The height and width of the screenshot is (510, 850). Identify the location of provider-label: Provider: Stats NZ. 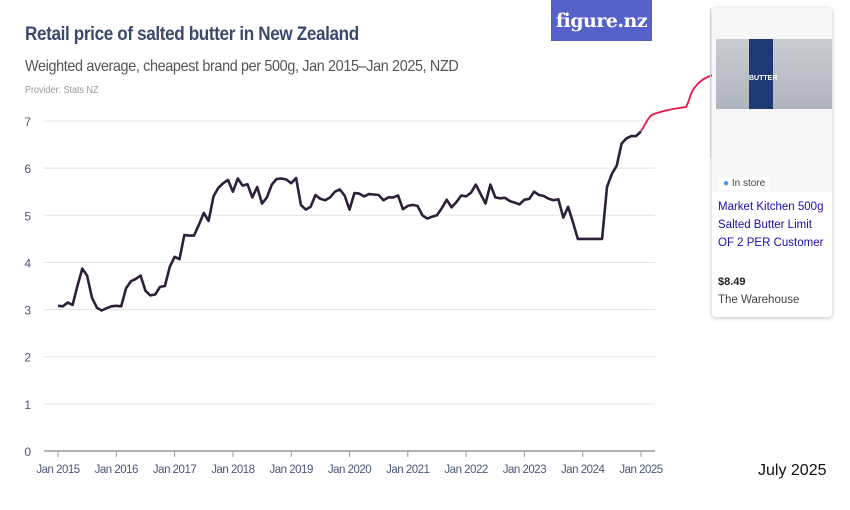
(62, 90).